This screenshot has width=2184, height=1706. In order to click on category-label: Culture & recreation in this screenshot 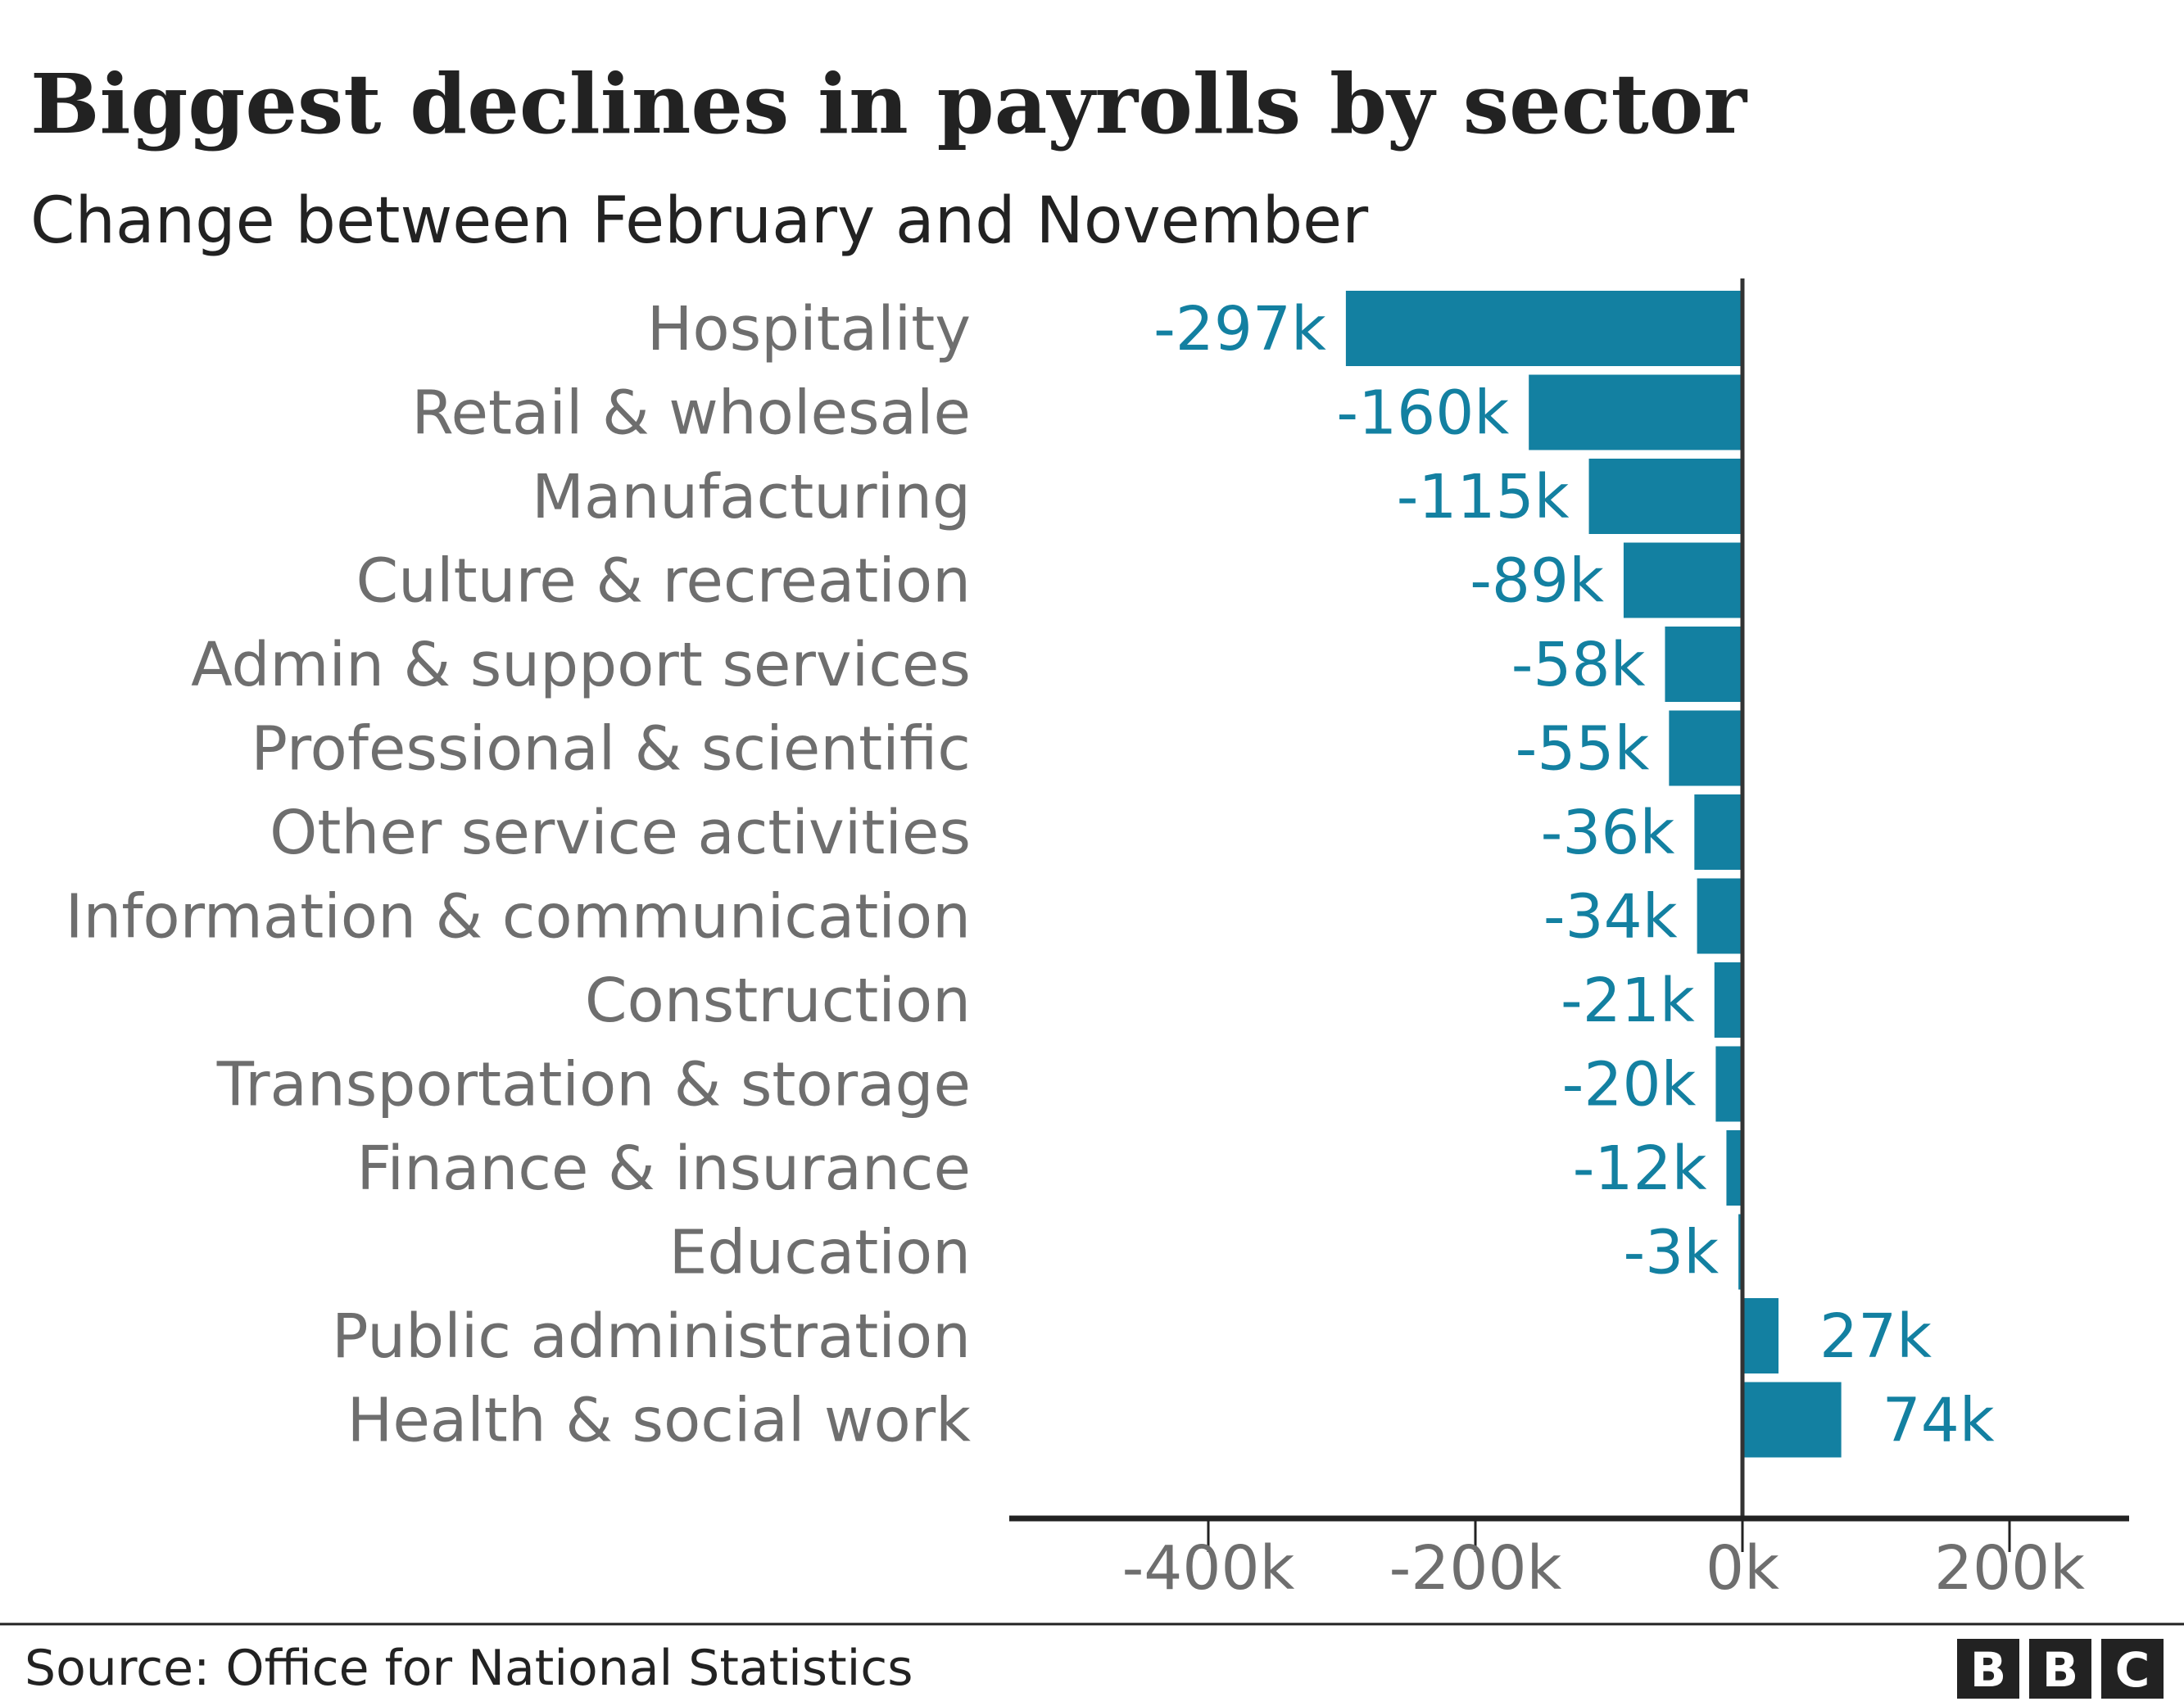, I will do `click(663, 581)`.